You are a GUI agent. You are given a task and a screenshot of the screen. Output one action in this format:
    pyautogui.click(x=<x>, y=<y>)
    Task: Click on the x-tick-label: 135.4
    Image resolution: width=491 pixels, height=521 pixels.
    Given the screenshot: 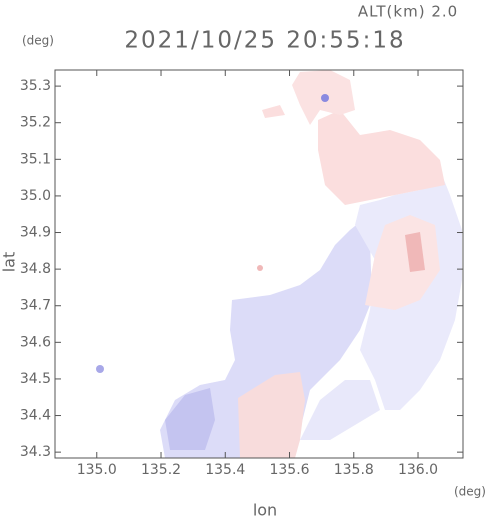 What is the action you would take?
    pyautogui.click(x=225, y=470)
    